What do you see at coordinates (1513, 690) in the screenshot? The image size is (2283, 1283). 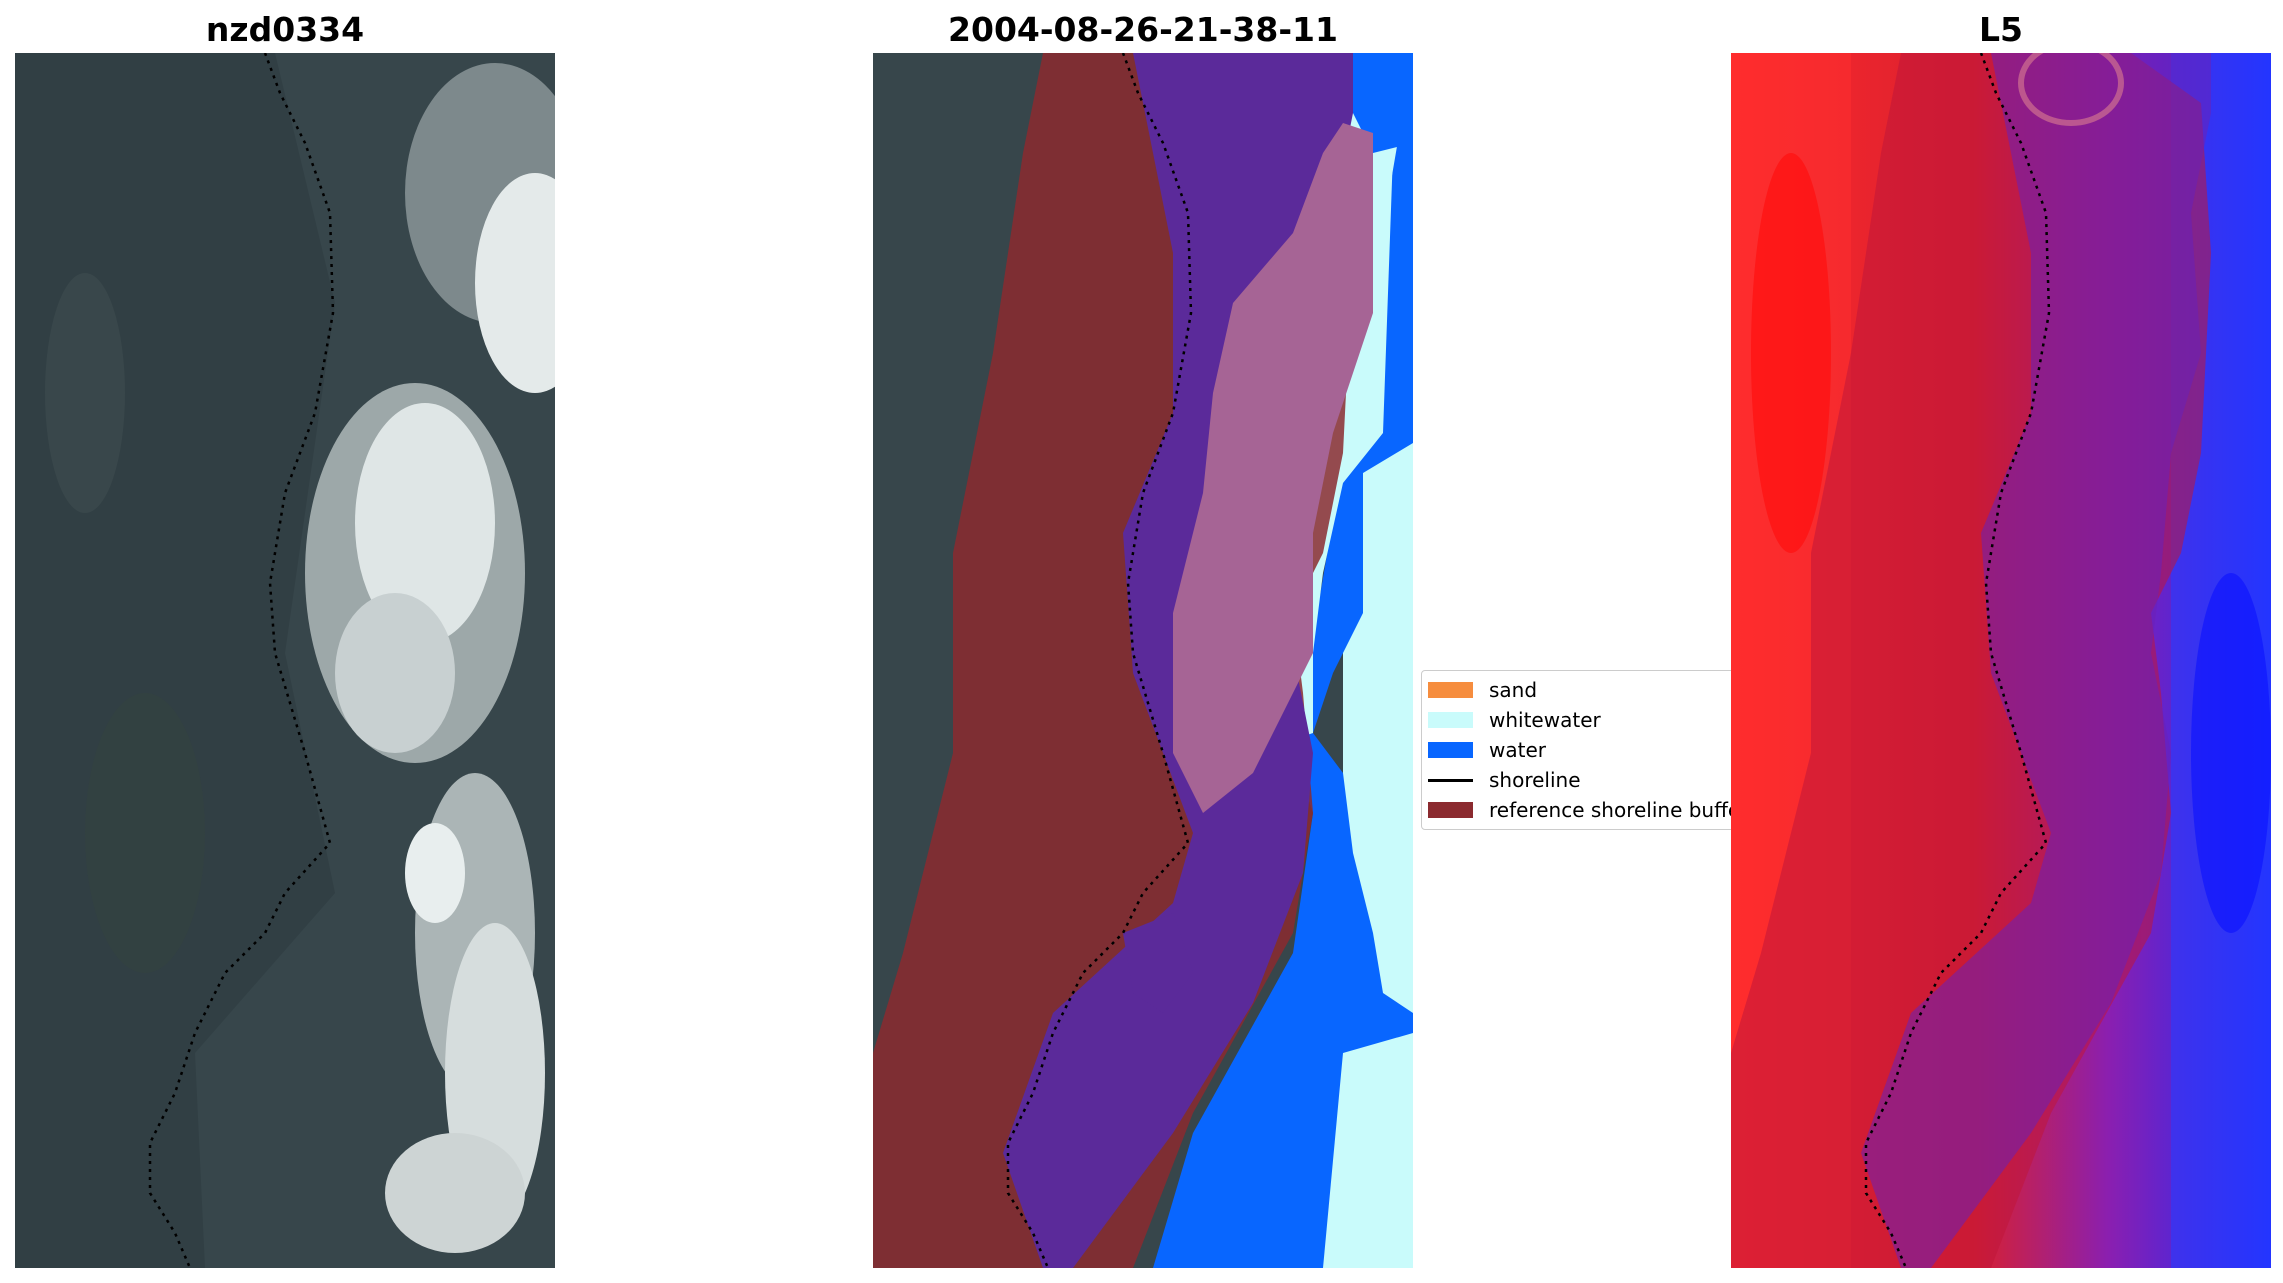 I see `legend-label: sand` at bounding box center [1513, 690].